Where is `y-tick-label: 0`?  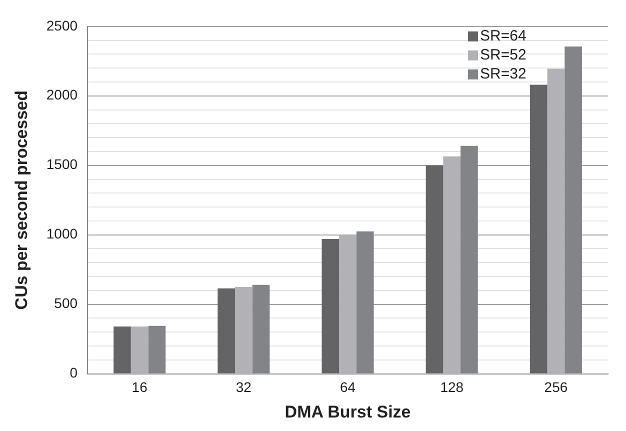
y-tick-label: 0 is located at coordinates (74, 372).